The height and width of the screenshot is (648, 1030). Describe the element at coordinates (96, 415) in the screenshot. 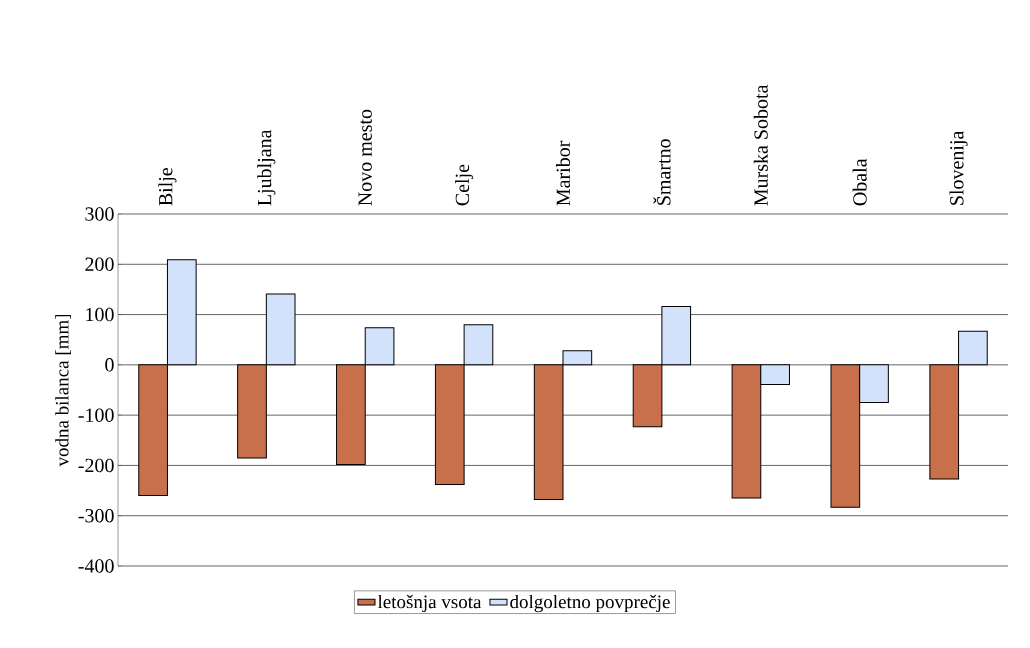

I see `y-tick-label: -100` at that location.